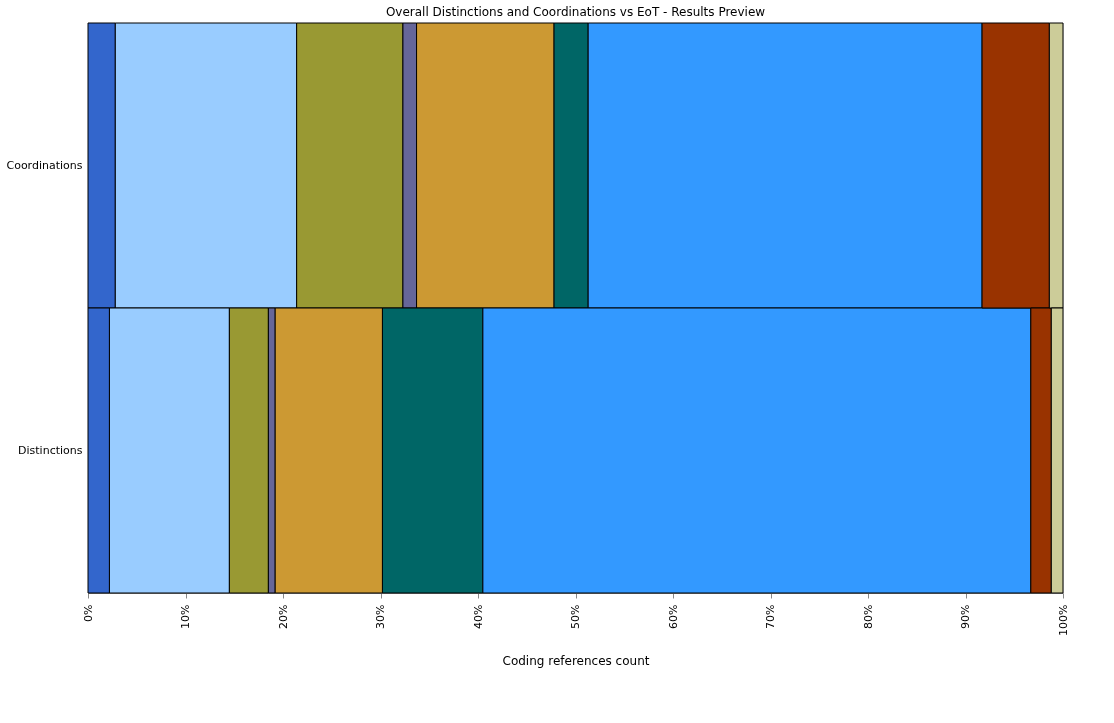 The height and width of the screenshot is (723, 1114). What do you see at coordinates (575, 616) in the screenshot?
I see `x-tick-label: 50%` at bounding box center [575, 616].